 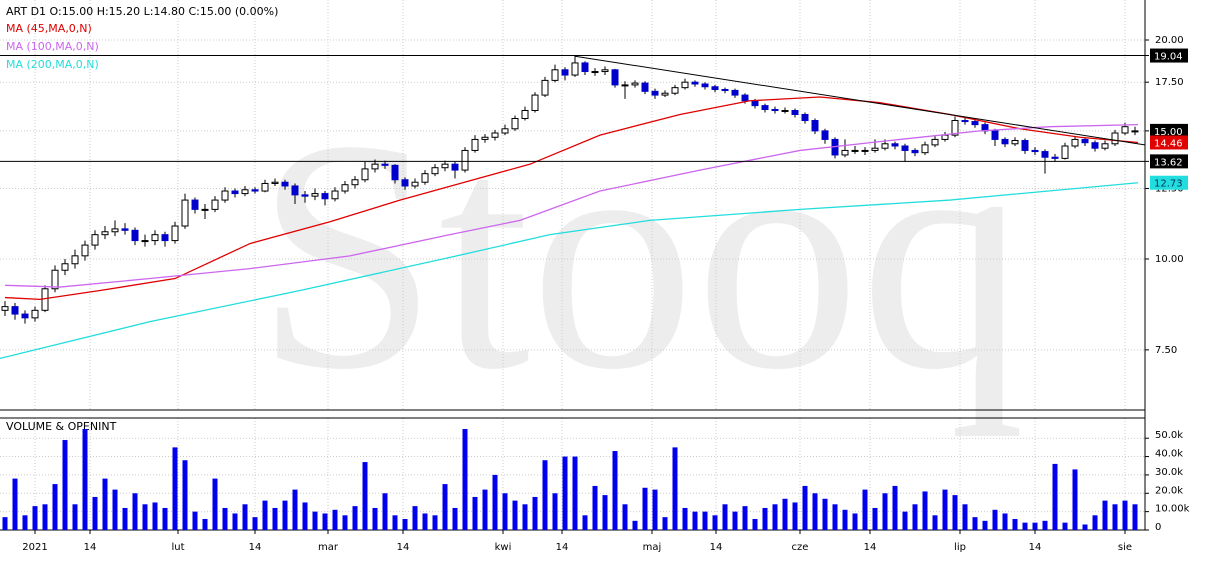 What do you see at coordinates (960, 547) in the screenshot?
I see `x-tick-label: lip` at bounding box center [960, 547].